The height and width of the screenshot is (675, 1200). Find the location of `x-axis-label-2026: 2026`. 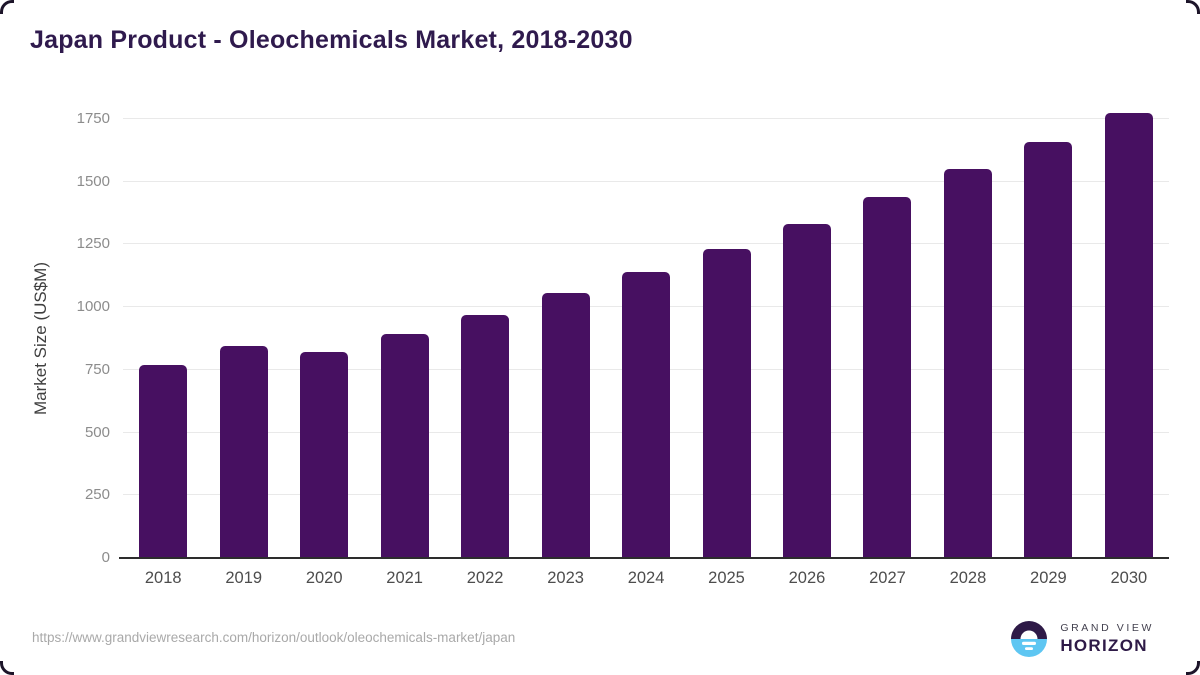

x-axis-label-2026: 2026 is located at coordinates (807, 578).